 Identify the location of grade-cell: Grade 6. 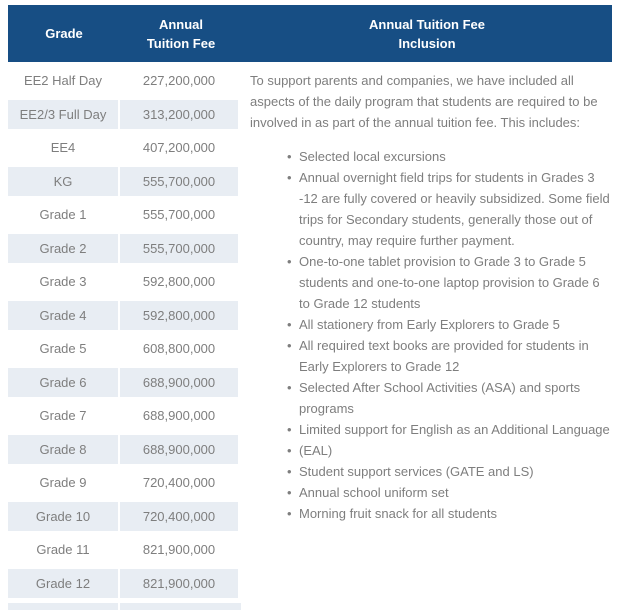
(64, 384).